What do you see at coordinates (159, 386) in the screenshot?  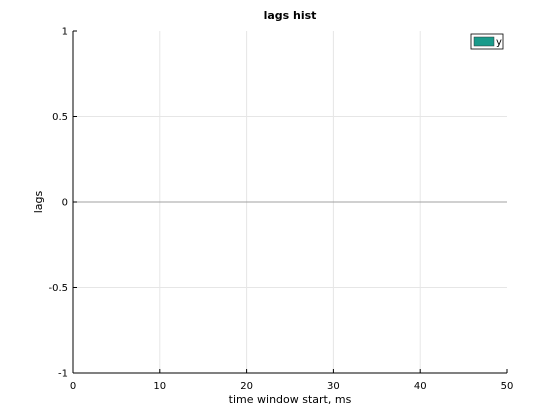 I see `x-tick-label: 10` at bounding box center [159, 386].